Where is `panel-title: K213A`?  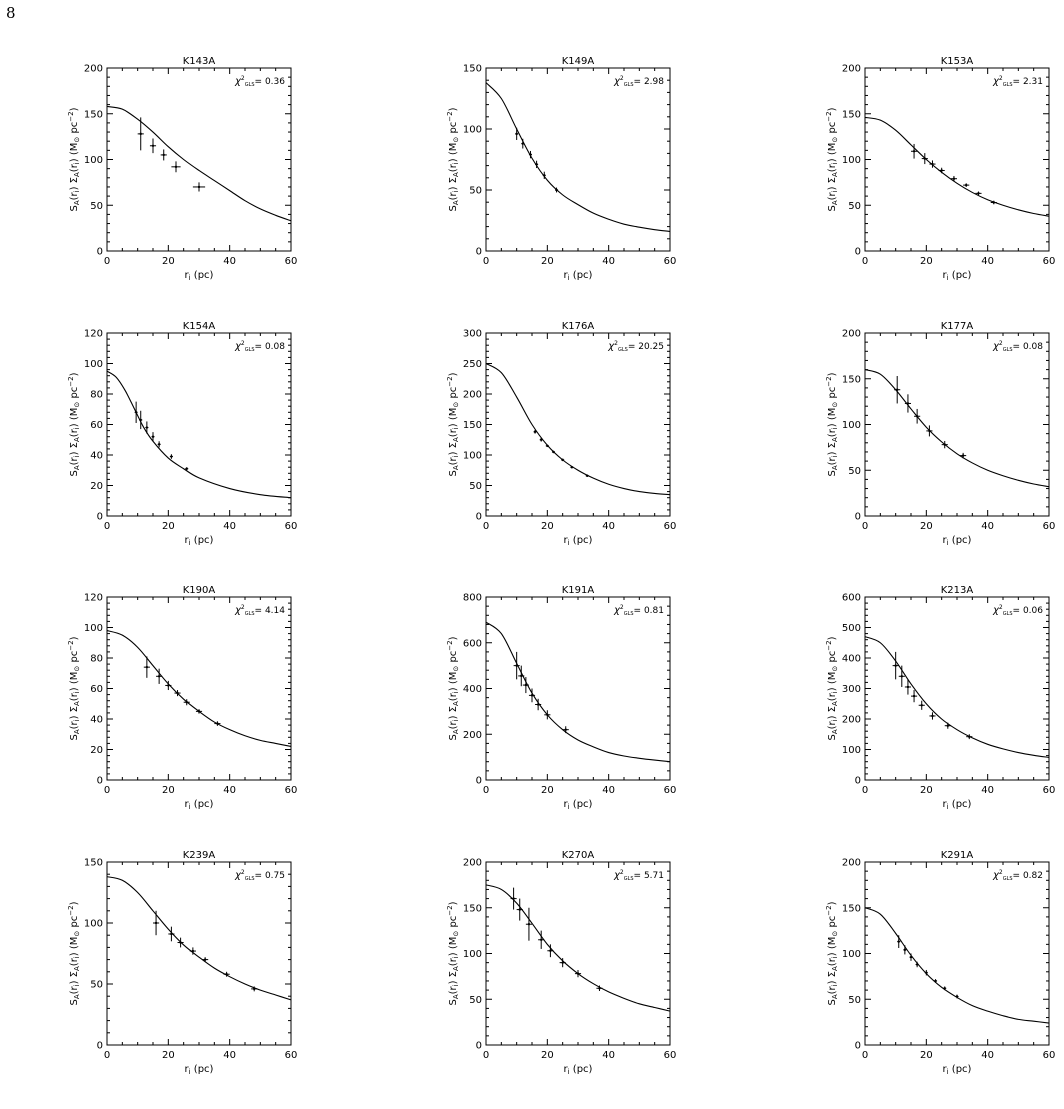
panel-title: K213A is located at coordinates (957, 590).